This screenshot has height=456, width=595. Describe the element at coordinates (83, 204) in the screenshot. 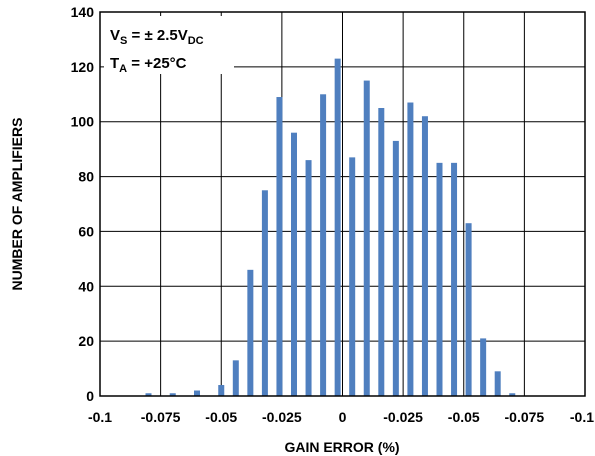

I see `y-tick-labels: 0 20 40 60 80 100 120 140` at that location.